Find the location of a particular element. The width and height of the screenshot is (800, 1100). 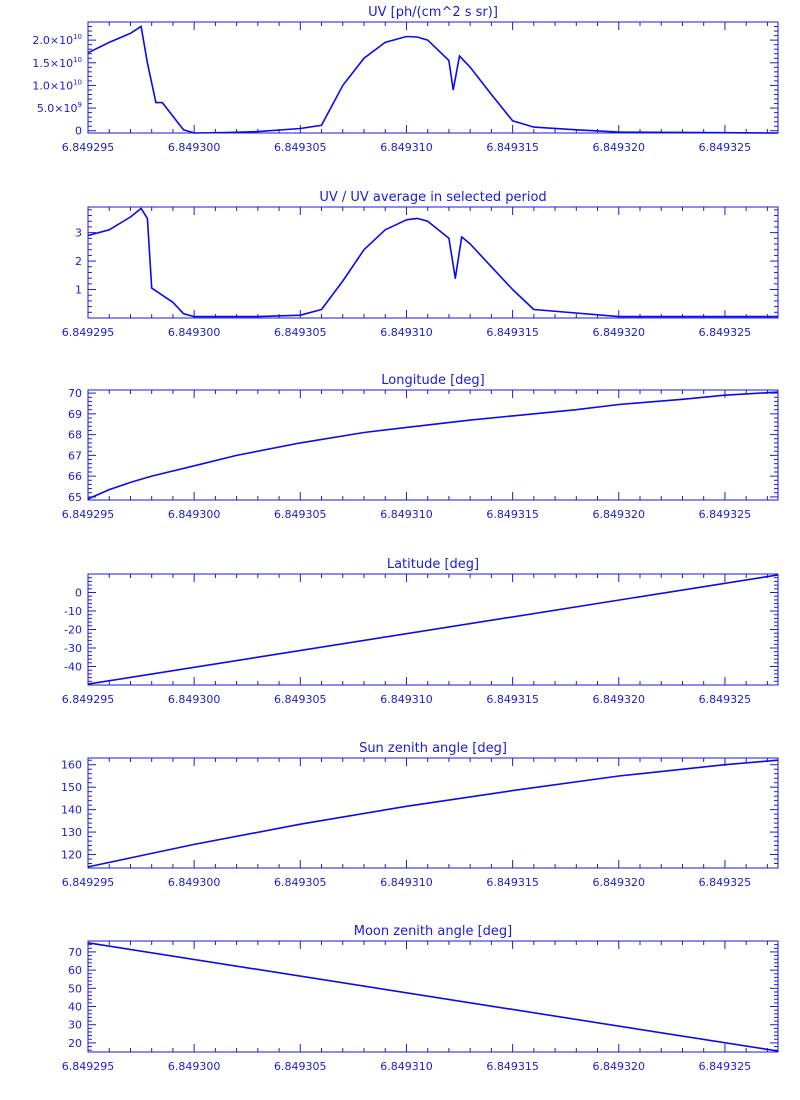

chart-title: UV / UV average in selected period is located at coordinates (432, 197).